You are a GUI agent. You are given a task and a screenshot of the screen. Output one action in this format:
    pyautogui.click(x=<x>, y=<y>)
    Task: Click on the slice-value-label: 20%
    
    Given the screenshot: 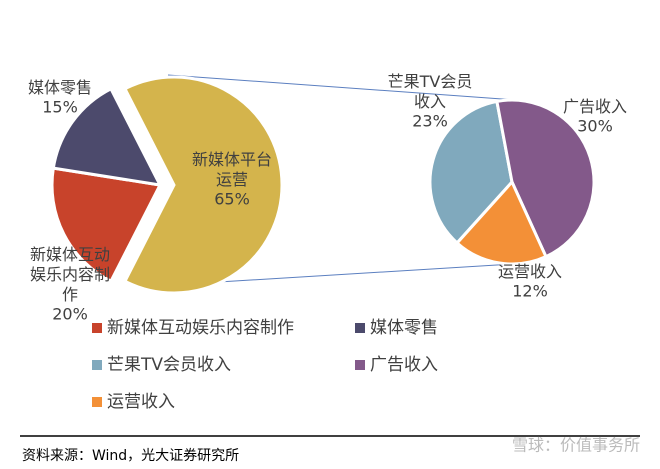 What is the action you would take?
    pyautogui.click(x=70, y=314)
    